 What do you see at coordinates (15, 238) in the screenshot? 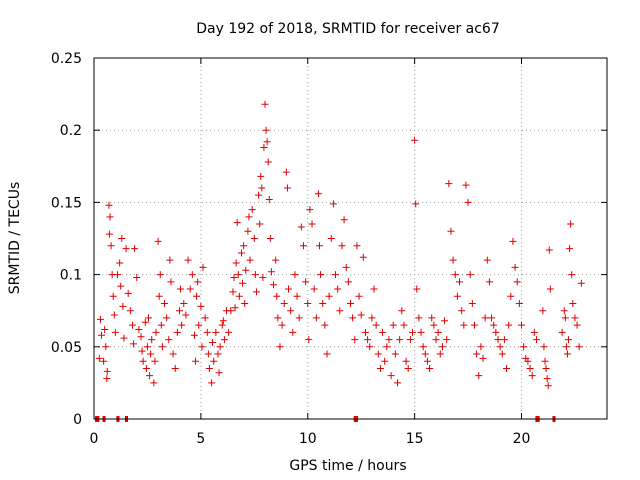
I see `y-axis-label: SRMTID / TECUs` at bounding box center [15, 238].